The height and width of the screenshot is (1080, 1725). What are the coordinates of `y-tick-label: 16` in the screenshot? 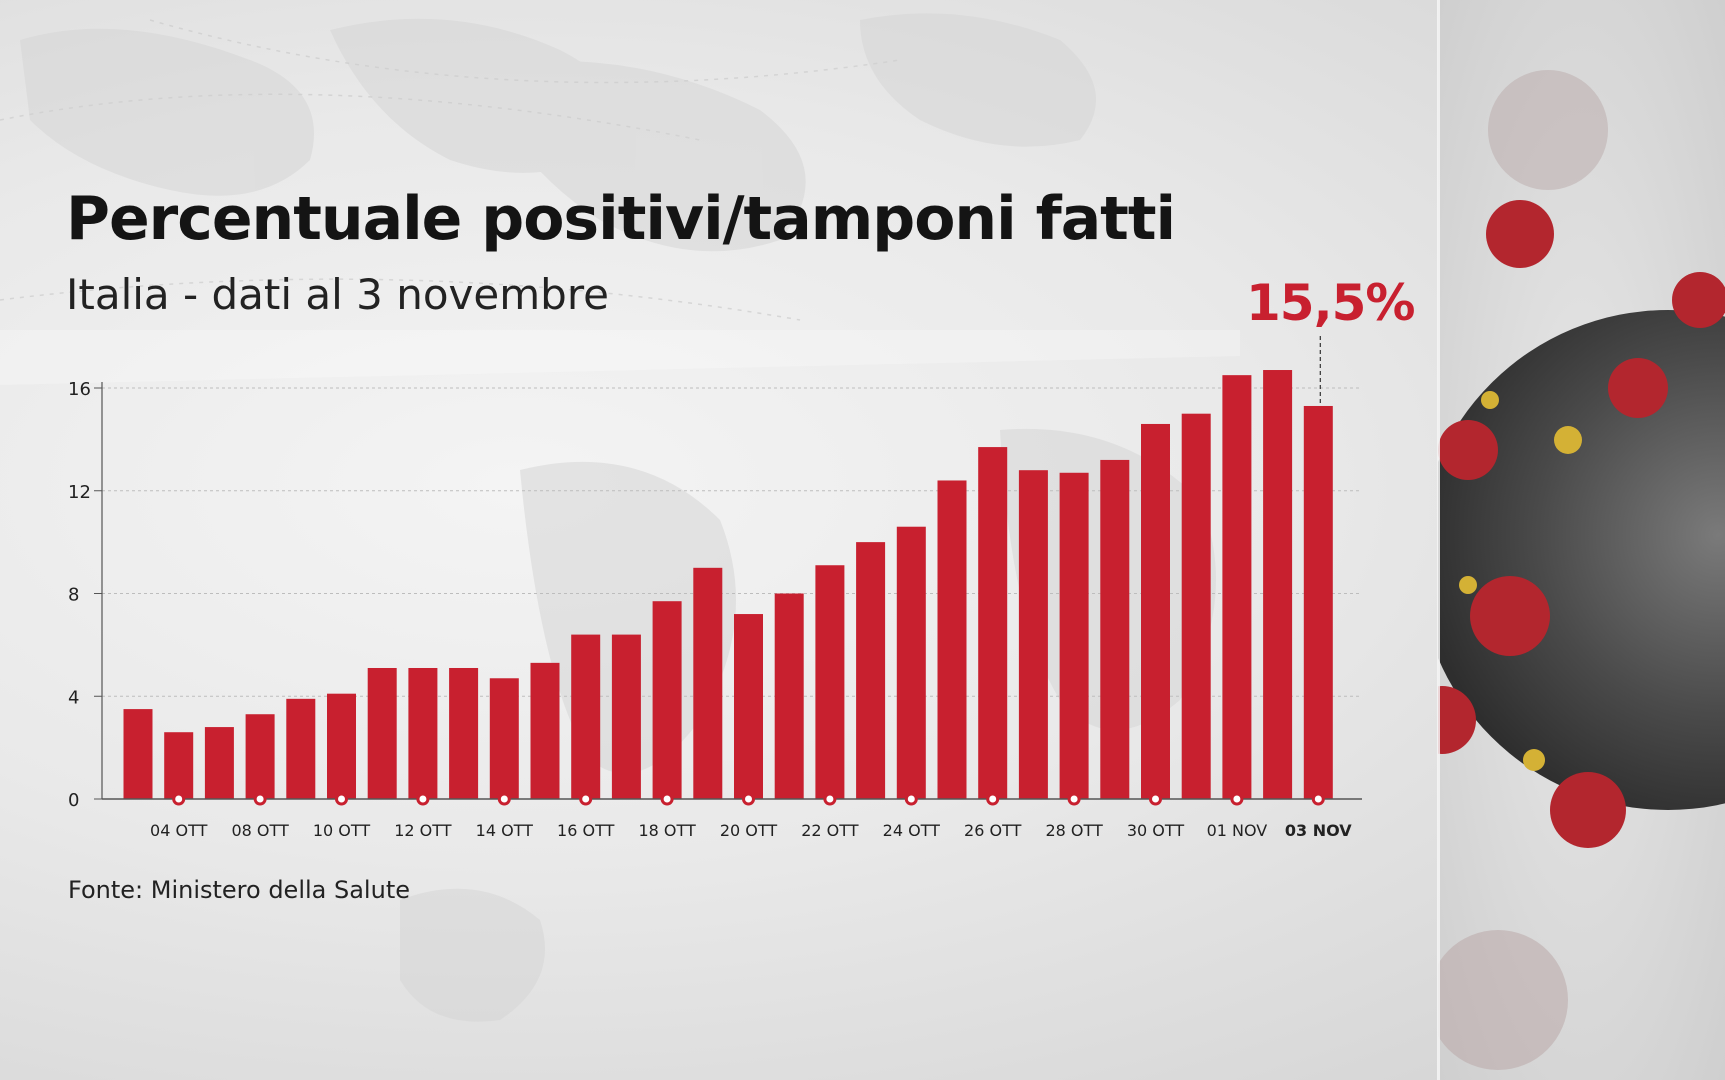 It's located at (79, 389).